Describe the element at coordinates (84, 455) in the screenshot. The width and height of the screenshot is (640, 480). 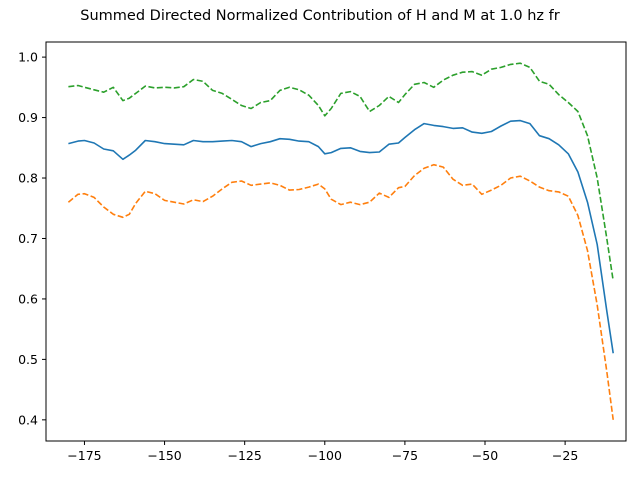
I see `x-tick-label: −175` at that location.